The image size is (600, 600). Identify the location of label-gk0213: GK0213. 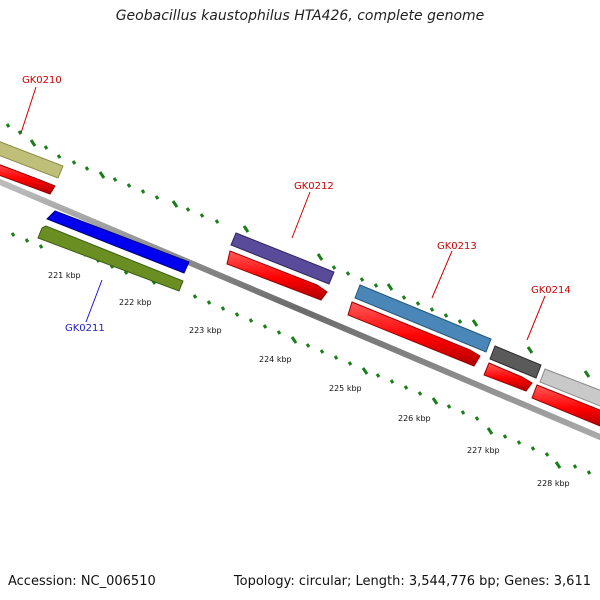
(457, 246).